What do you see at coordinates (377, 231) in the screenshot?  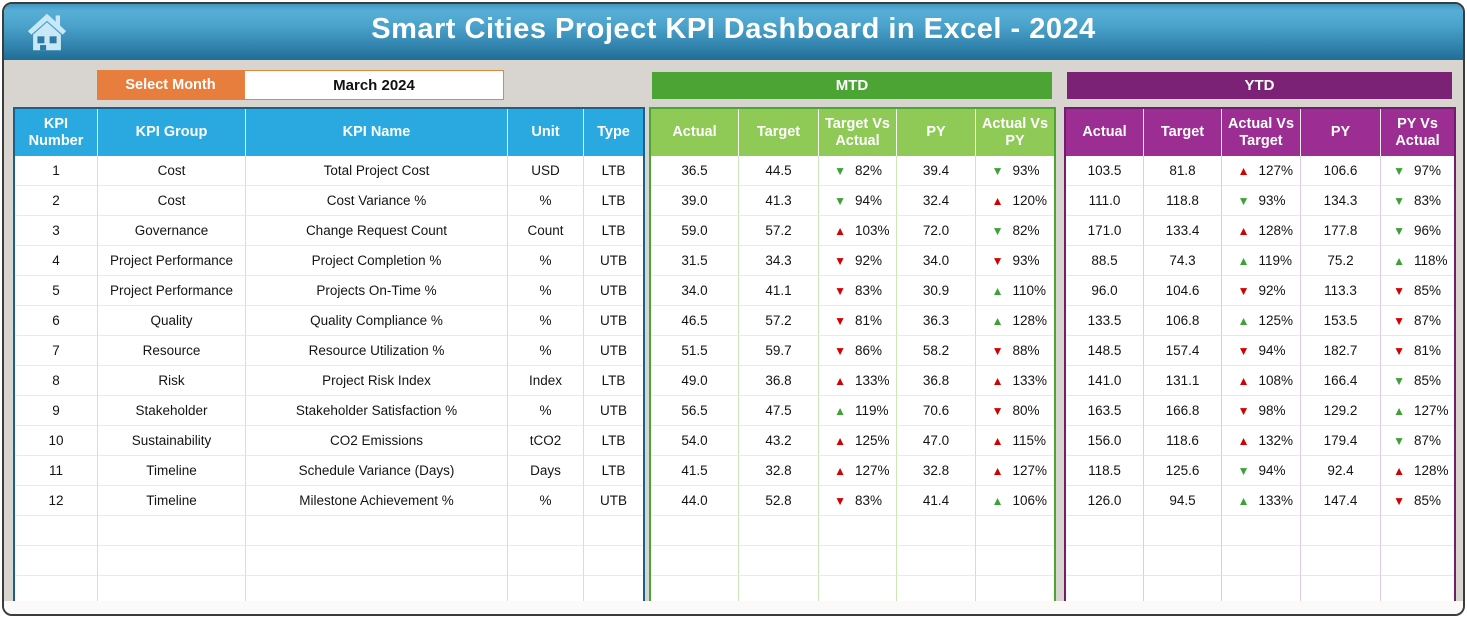 I see `value-cell: Change Request Count` at bounding box center [377, 231].